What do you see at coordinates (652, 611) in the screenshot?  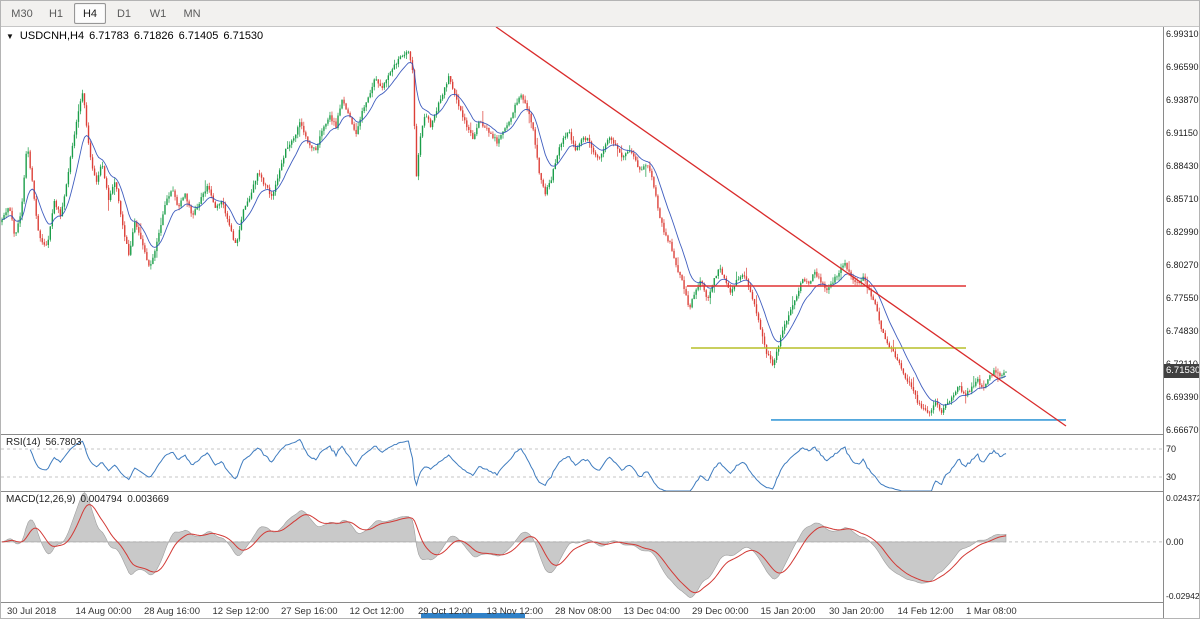 I see `time-label: 13 Dec 04:00` at bounding box center [652, 611].